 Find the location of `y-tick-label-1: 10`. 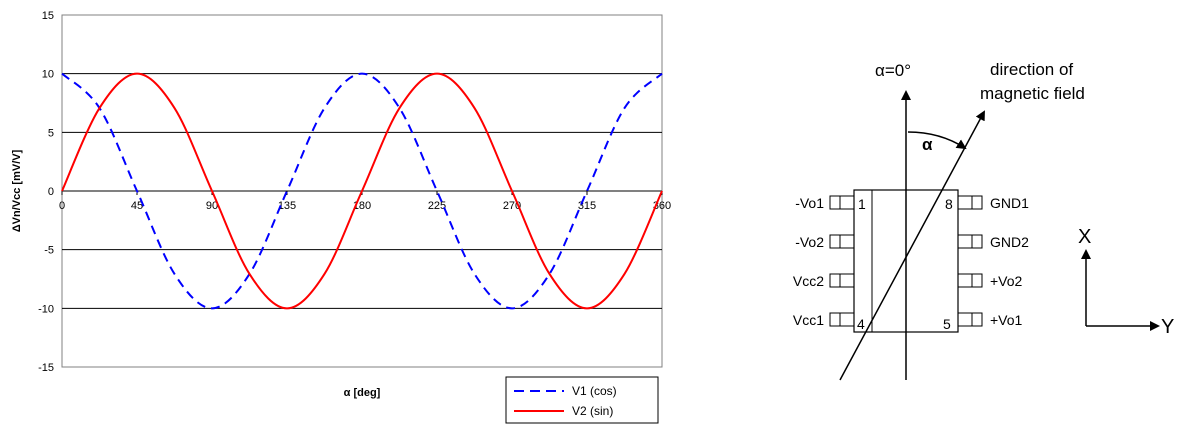

y-tick-label-1: 10 is located at coordinates (48, 75).